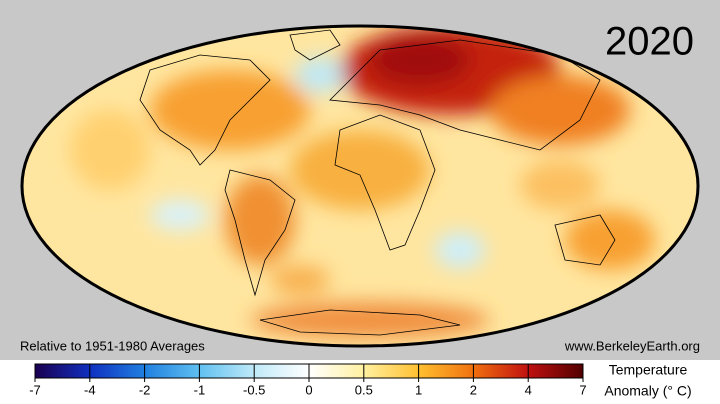 This screenshot has height=404, width=720. What do you see at coordinates (582, 389) in the screenshot?
I see `tick-label: 7` at bounding box center [582, 389].